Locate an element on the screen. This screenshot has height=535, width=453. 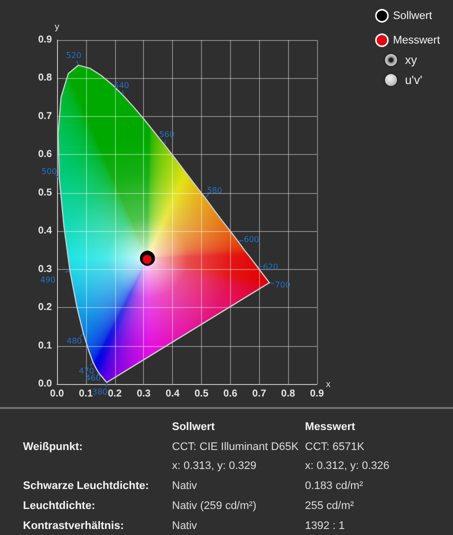
legend-label: Messwert is located at coordinates (416, 40).